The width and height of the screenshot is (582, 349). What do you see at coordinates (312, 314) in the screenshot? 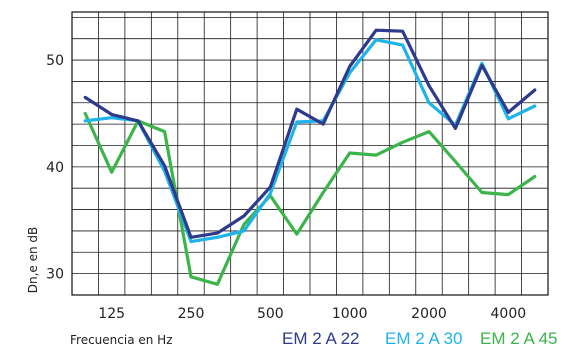
I see `x-tick-labels: 125 250 500 1000 2000 4000` at bounding box center [312, 314].